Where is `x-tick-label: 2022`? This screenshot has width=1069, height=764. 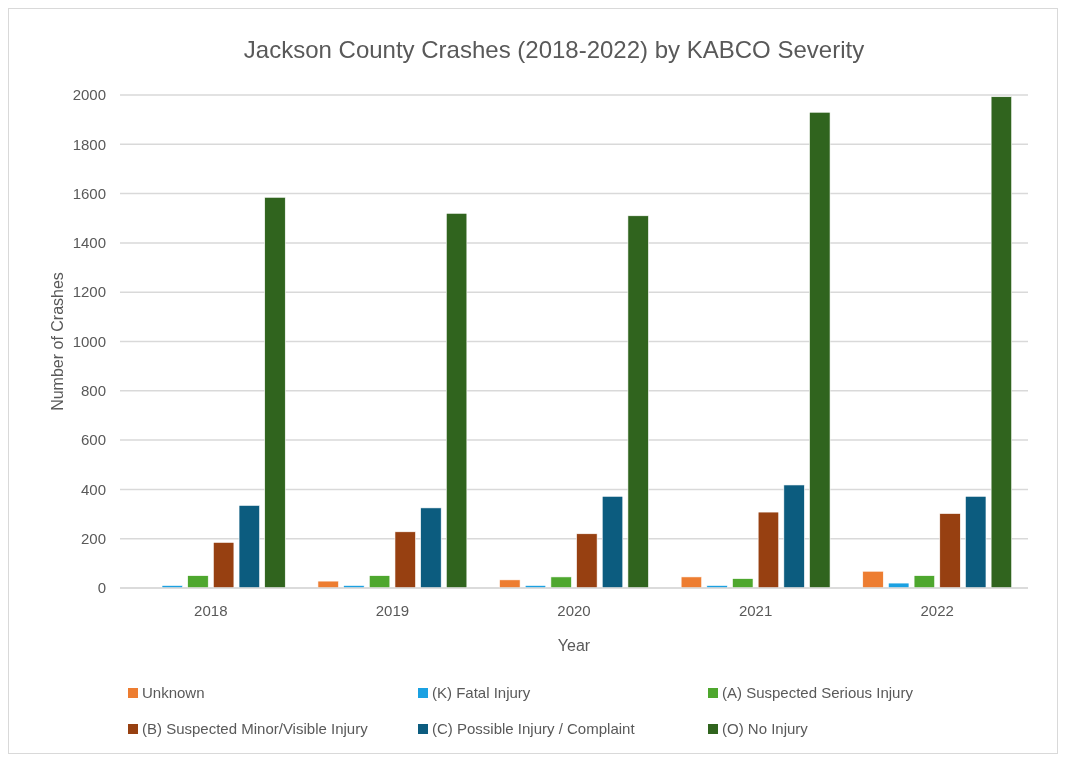 x-tick-label: 2022 is located at coordinates (937, 610).